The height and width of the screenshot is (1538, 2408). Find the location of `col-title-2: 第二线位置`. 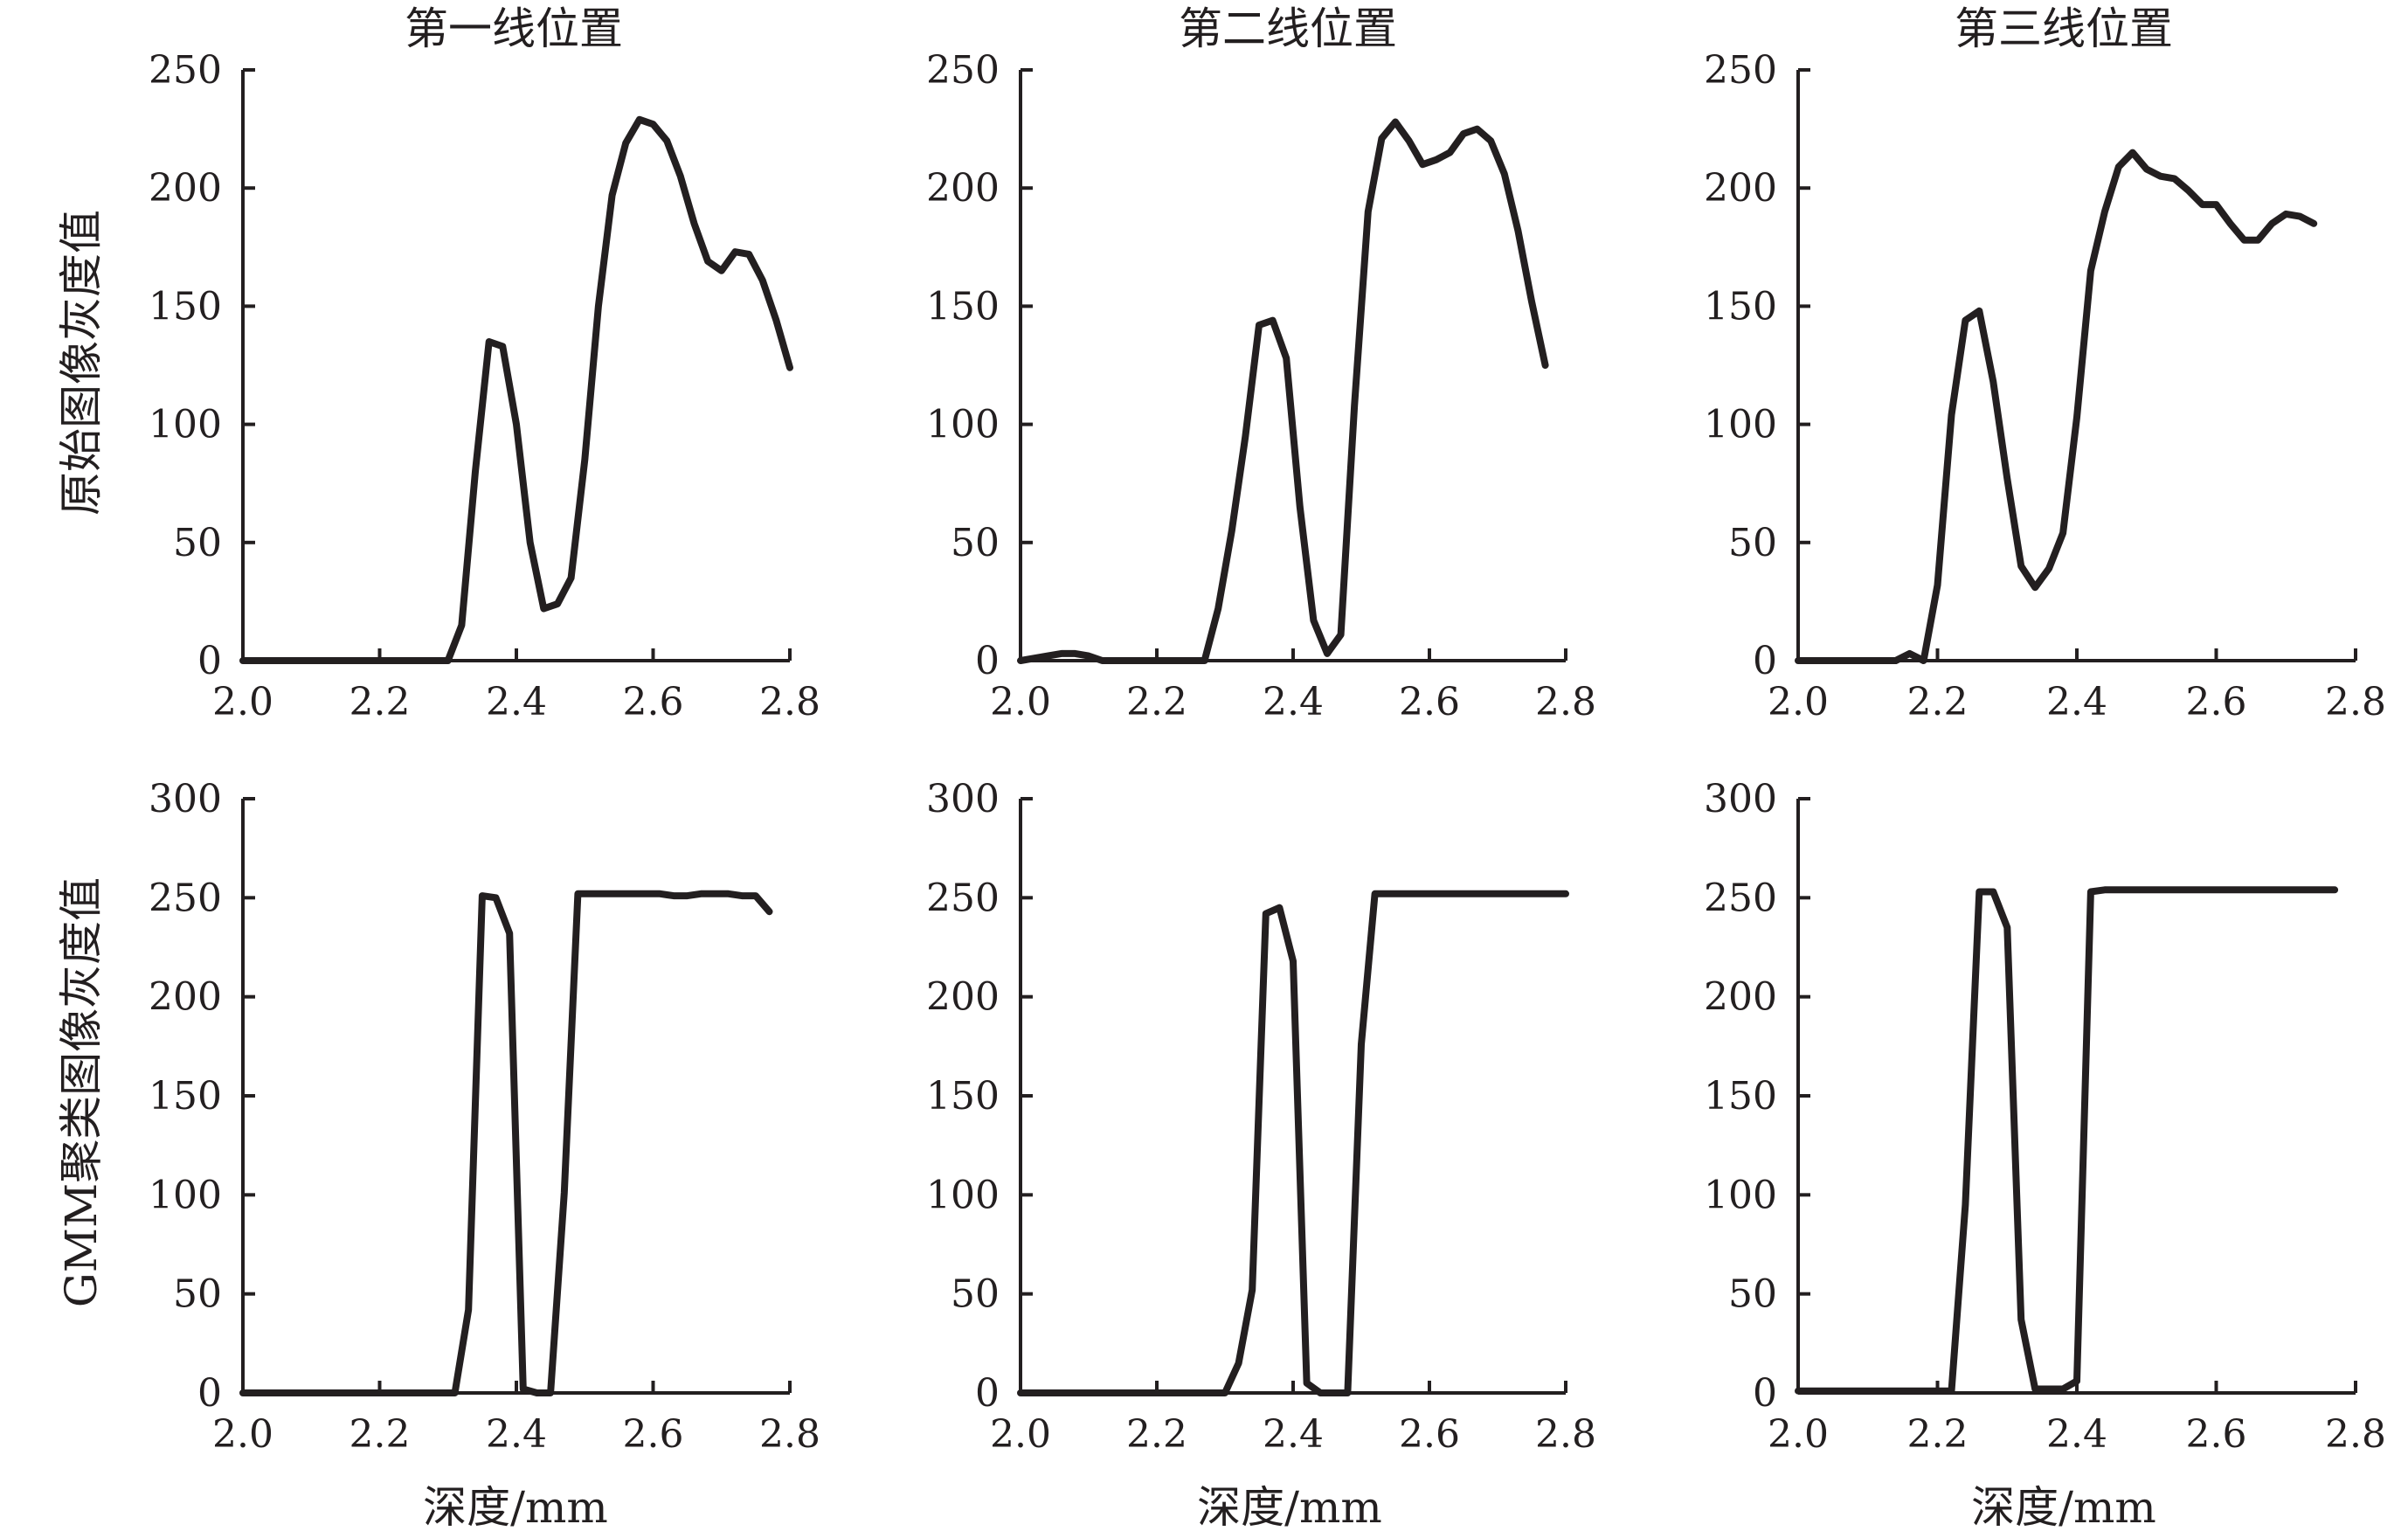

col-title-2: 第二线位置 is located at coordinates (1288, 29).